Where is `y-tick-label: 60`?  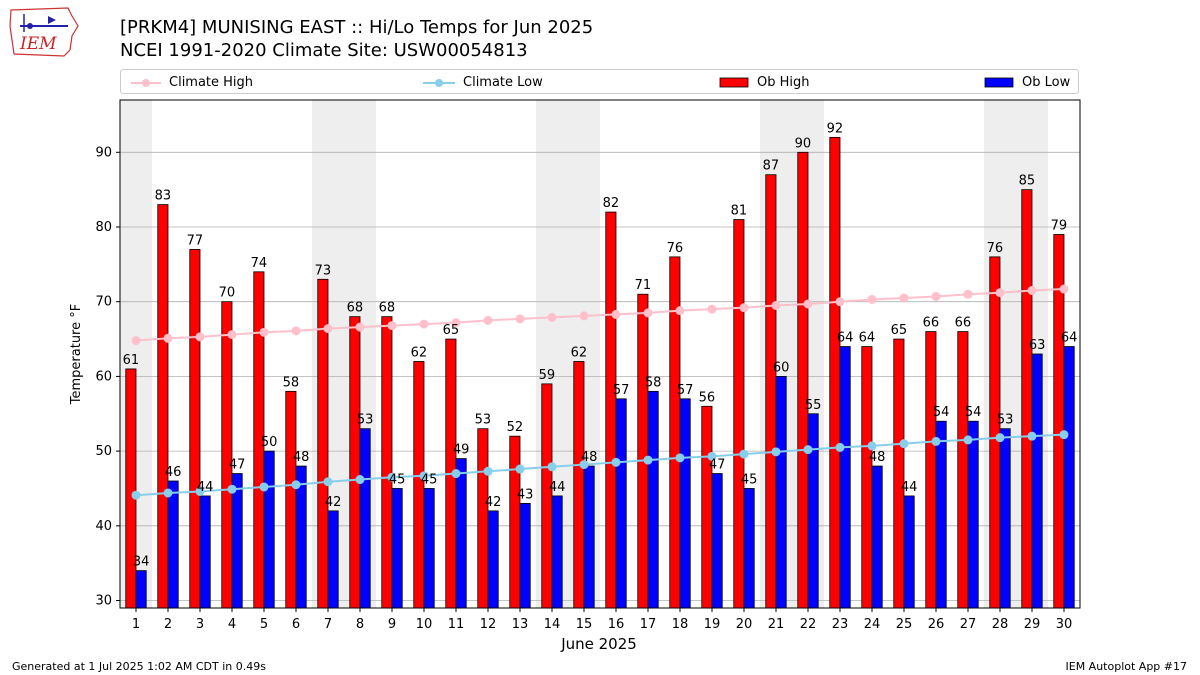
y-tick-label: 60 is located at coordinates (103, 376).